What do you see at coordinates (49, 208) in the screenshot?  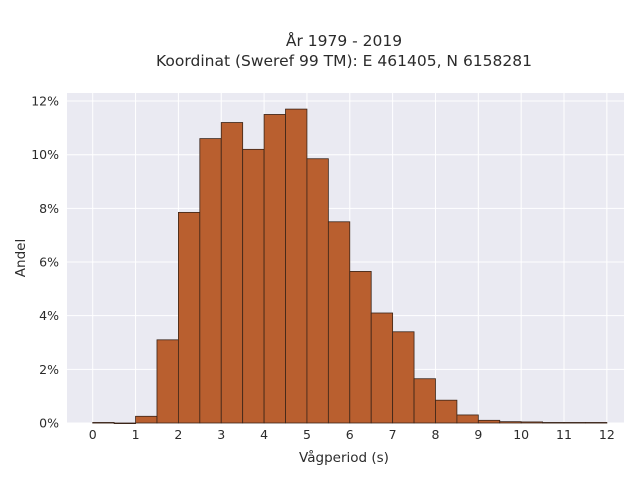 I see `y-tick-label: 8%` at bounding box center [49, 208].